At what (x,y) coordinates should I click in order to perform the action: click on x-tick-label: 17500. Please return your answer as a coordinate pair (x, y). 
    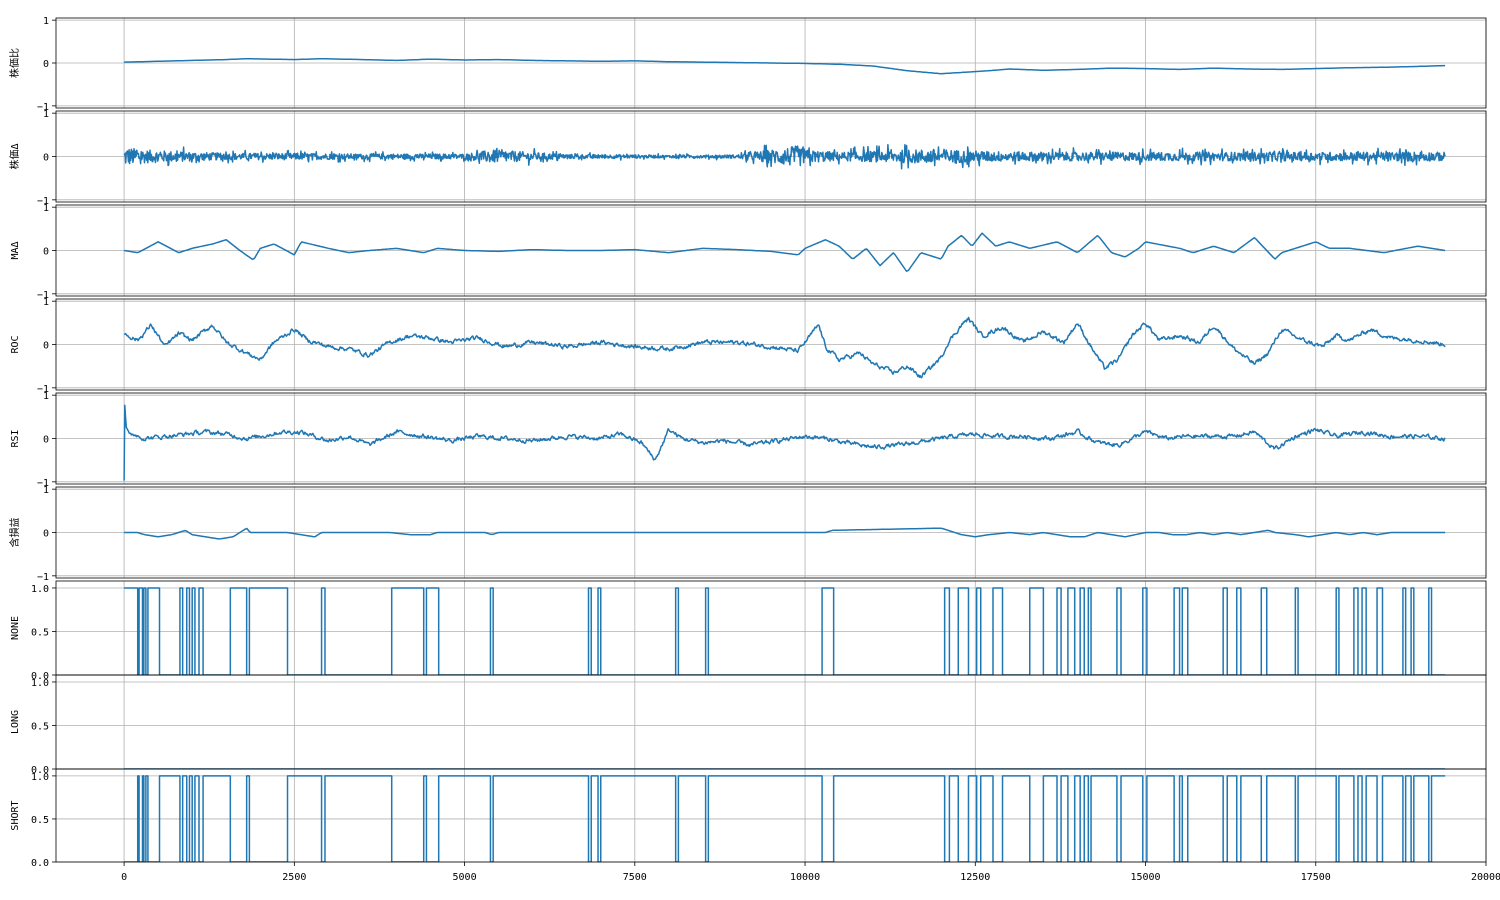
    Looking at the image, I should click on (1316, 877).